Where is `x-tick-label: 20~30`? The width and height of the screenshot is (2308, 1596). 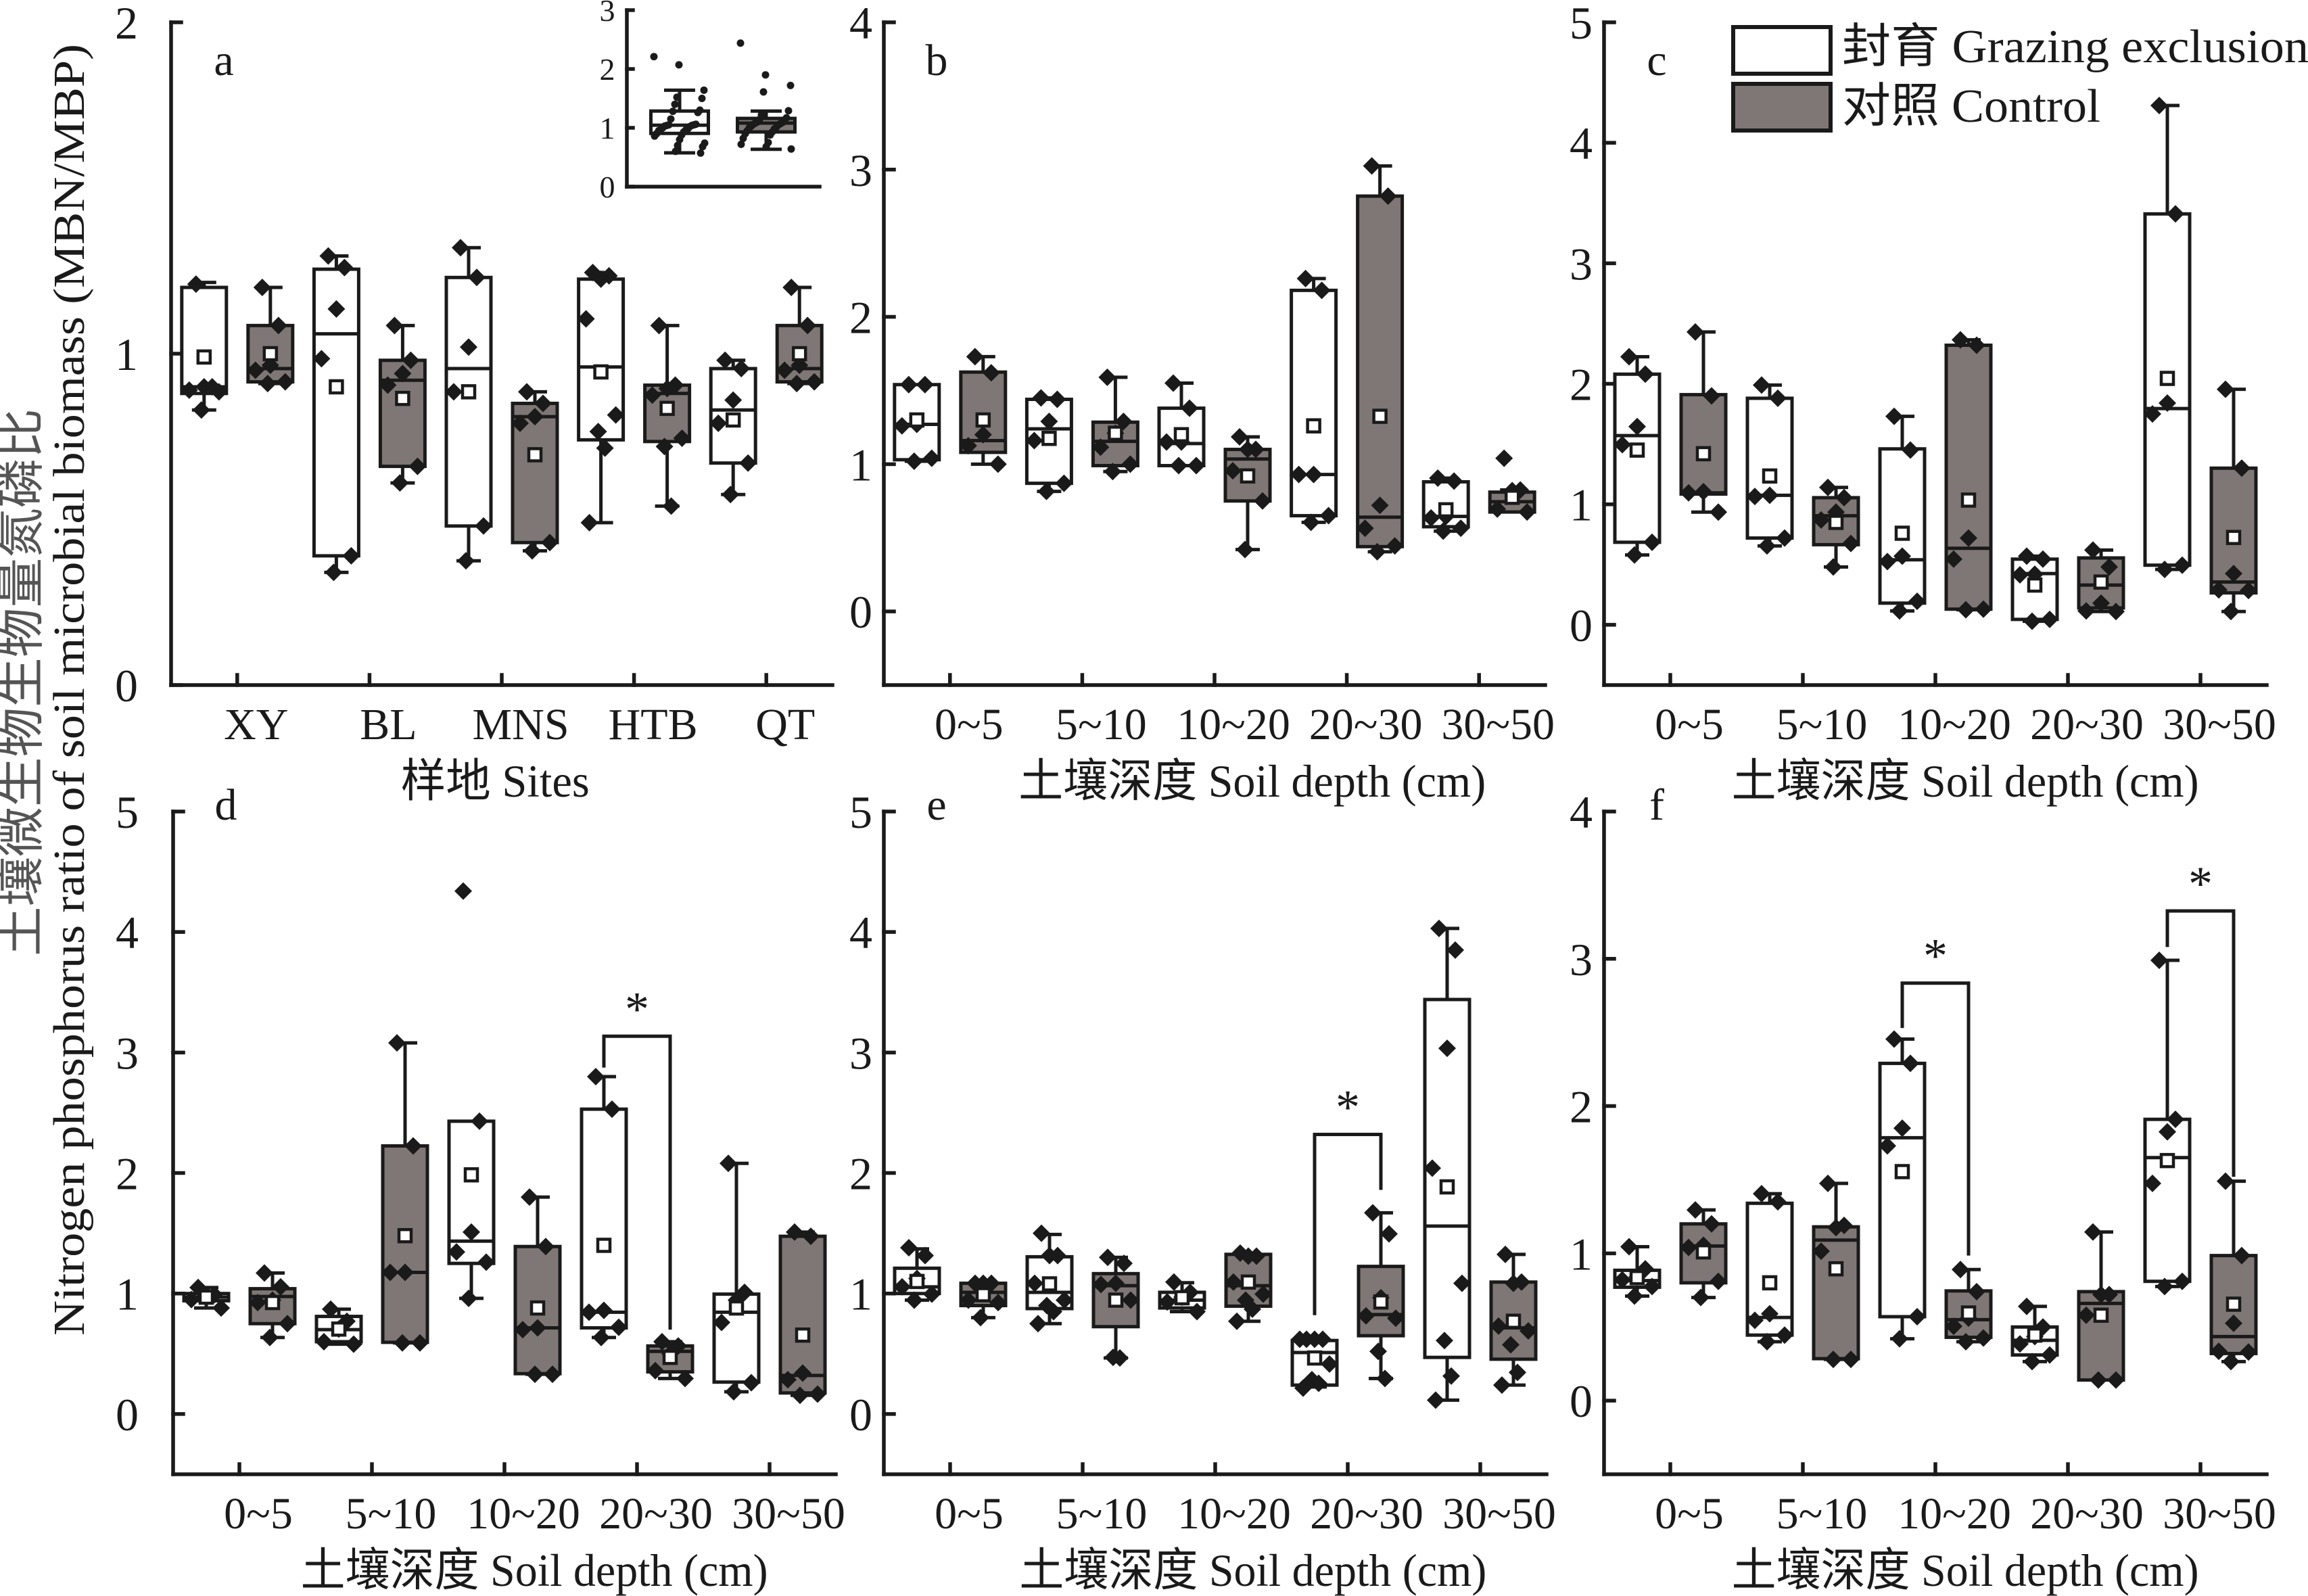 x-tick-label: 20~30 is located at coordinates (2087, 724).